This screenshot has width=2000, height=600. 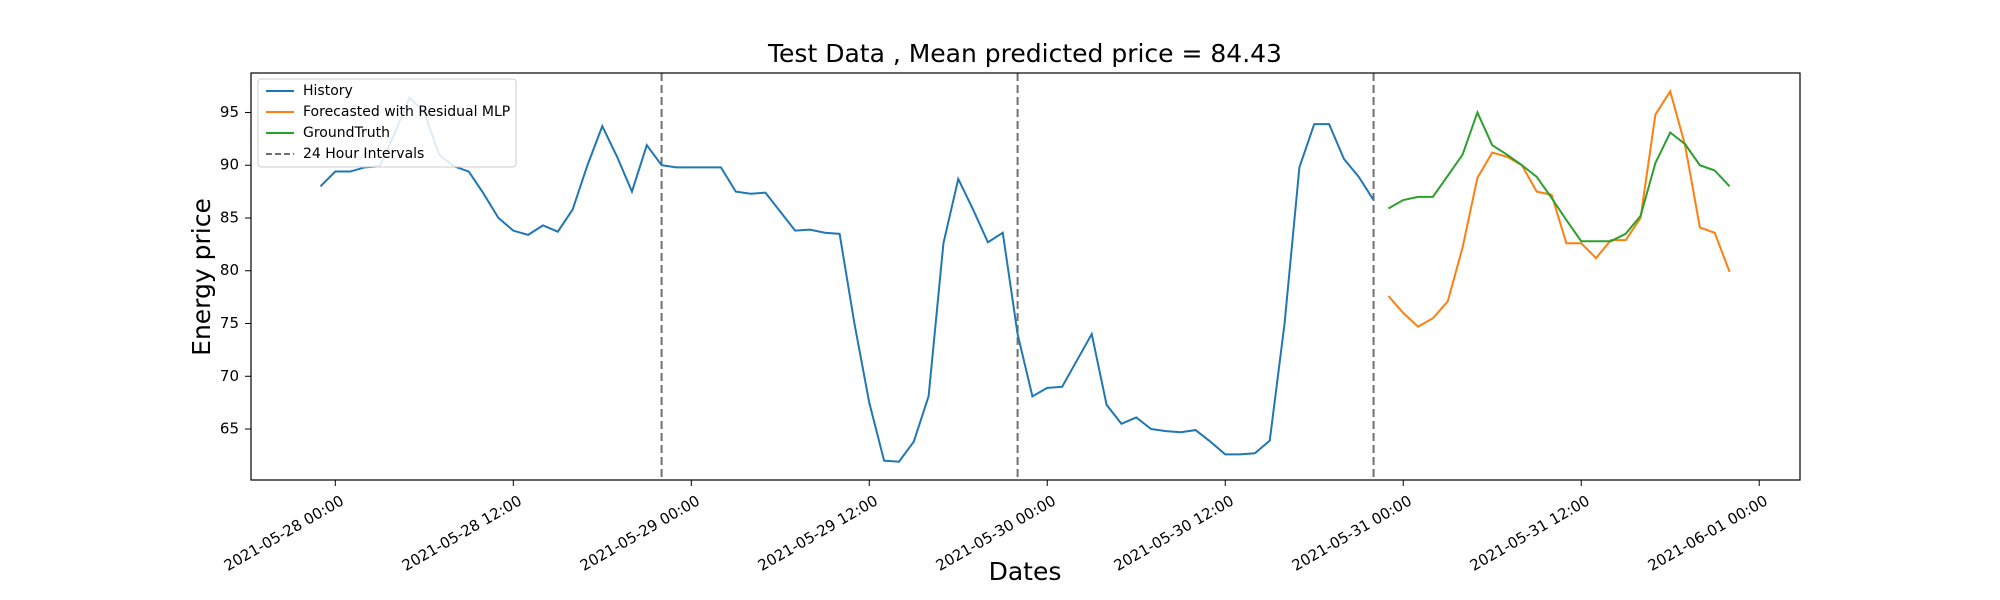 I want to click on y-tick-label: 95, so click(x=229, y=112).